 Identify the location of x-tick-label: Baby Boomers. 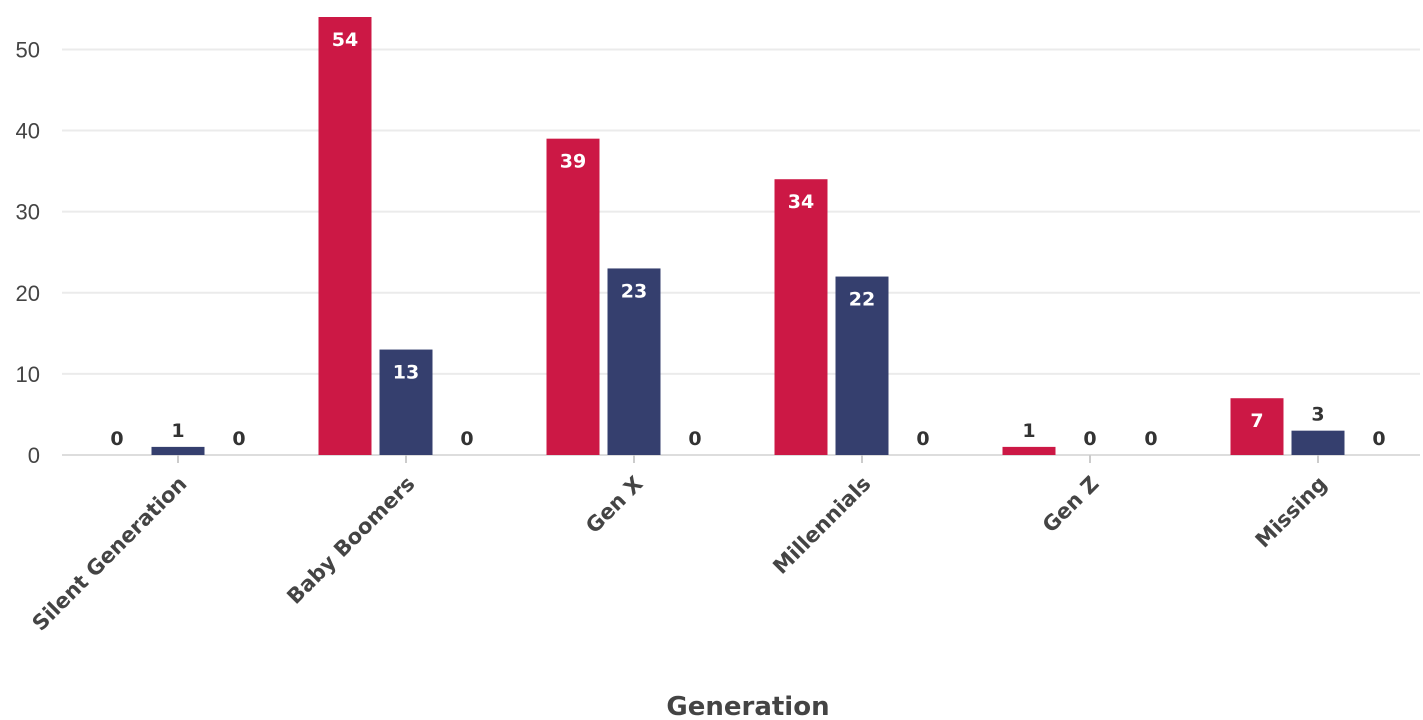
(350, 540).